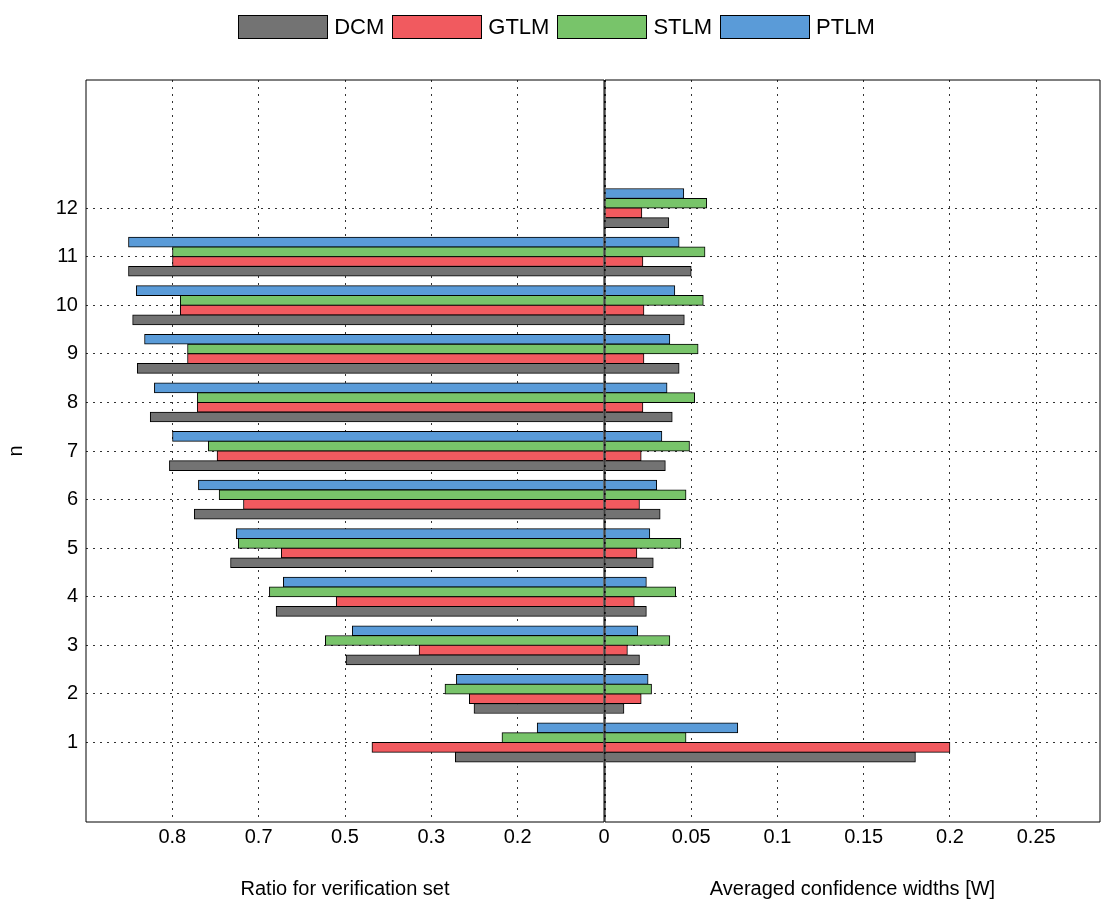 The width and height of the screenshot is (1113, 905). Describe the element at coordinates (777, 835) in the screenshot. I see `x-tick-label: 0.1` at that location.